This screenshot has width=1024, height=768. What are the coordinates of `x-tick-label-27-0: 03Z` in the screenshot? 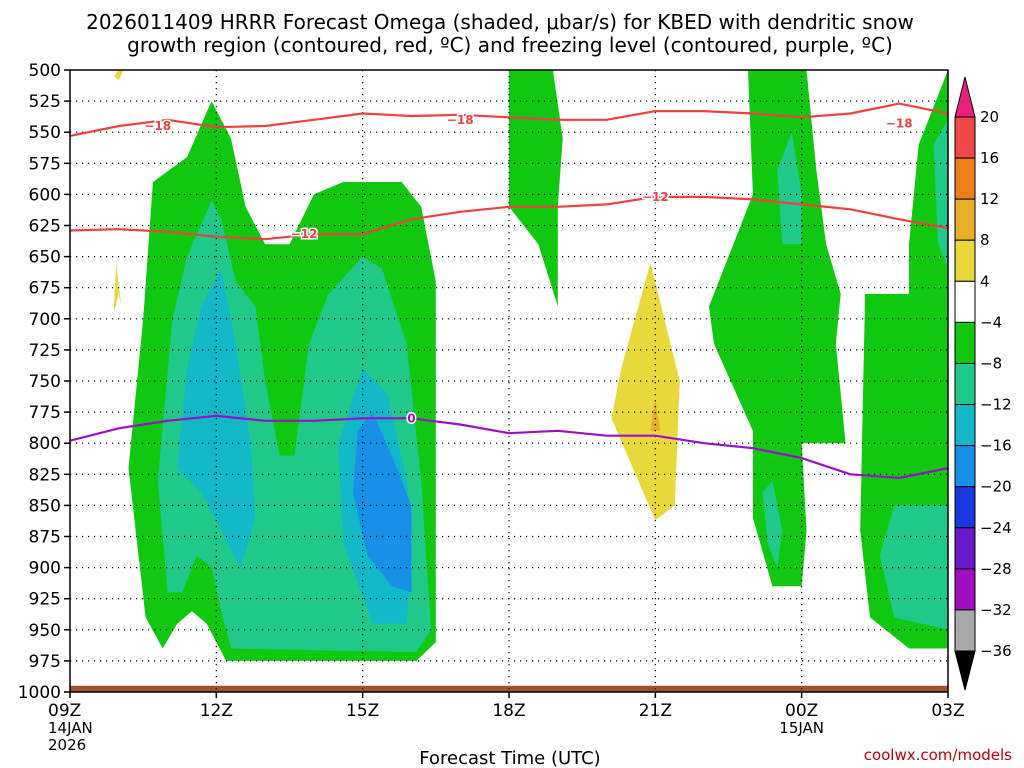 It's located at (947, 711).